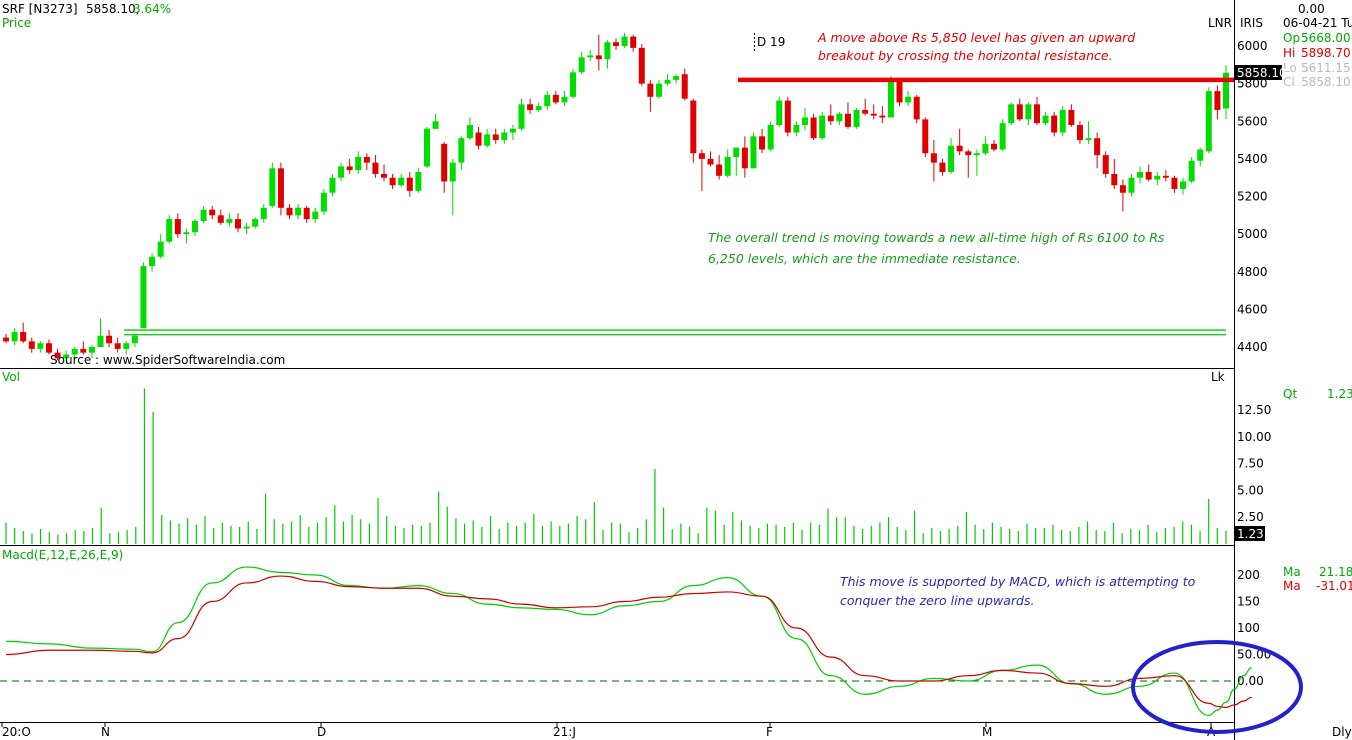  I want to click on panel-label-vol: Vol, so click(11, 377).